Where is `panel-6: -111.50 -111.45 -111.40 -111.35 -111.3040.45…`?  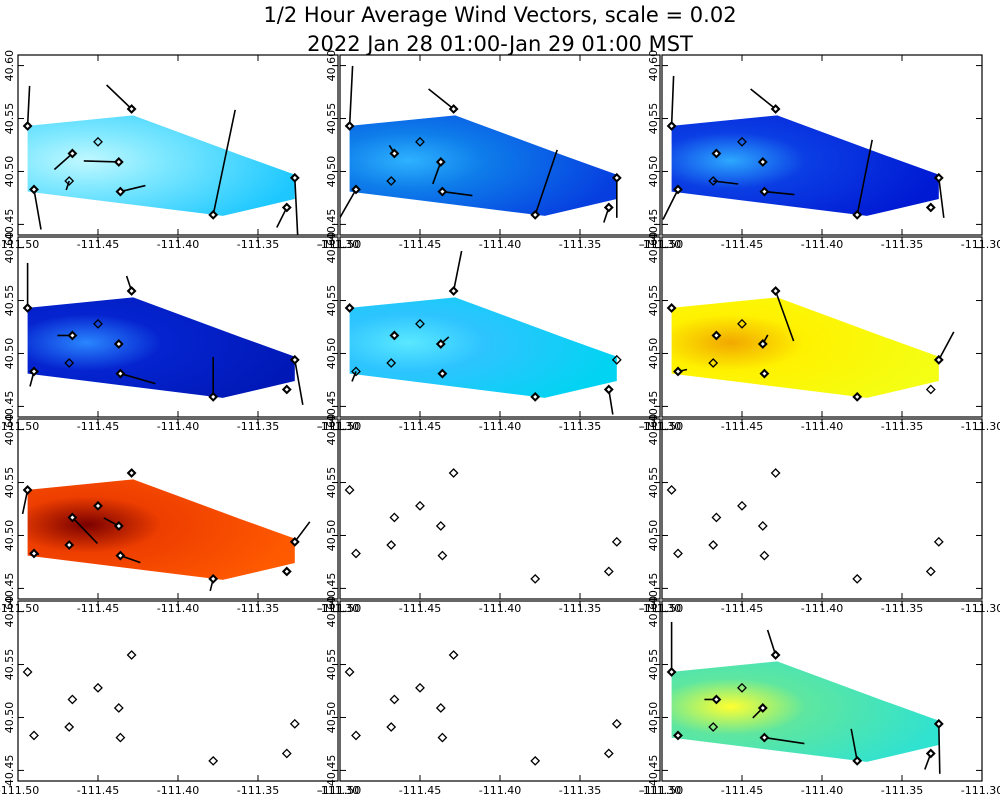 panel-6: -111.50 -111.45 -111.40 -111.35 -111.3040.45… is located at coordinates (820, 332).